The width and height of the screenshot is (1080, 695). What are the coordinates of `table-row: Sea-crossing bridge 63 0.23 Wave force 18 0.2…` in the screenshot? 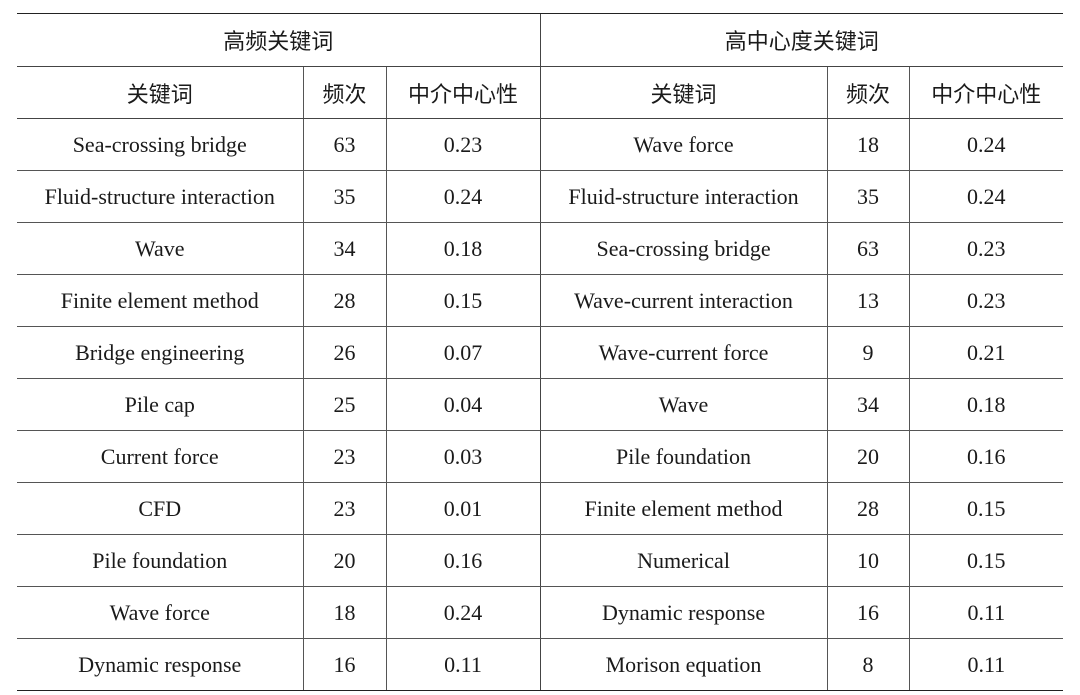 It's located at (540, 144).